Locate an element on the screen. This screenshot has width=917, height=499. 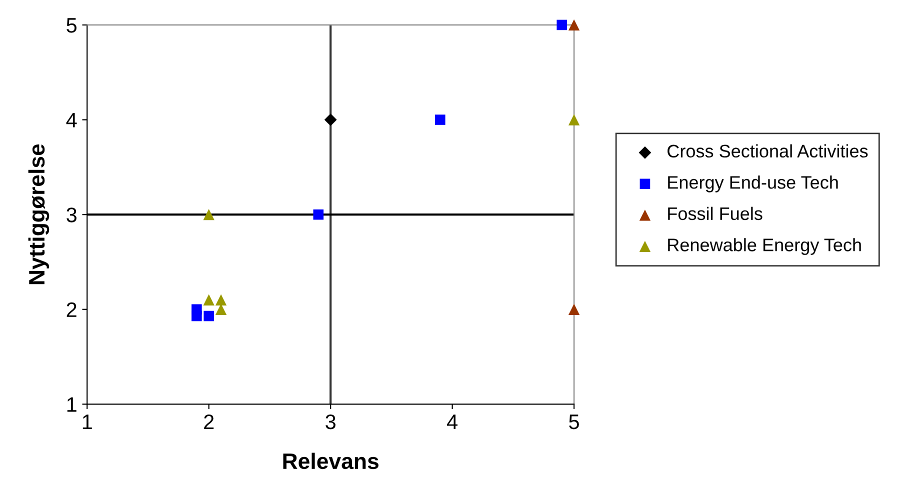
x-tick-label: 1 is located at coordinates (87, 422).